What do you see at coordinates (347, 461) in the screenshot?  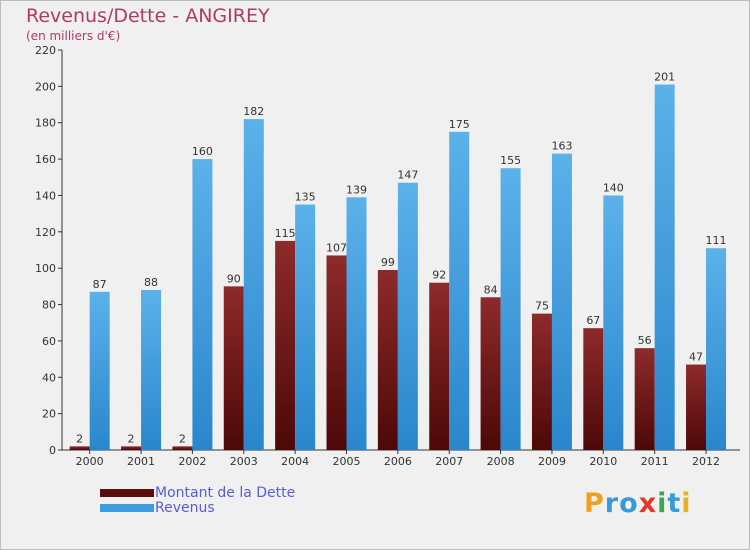 I see `x-tick-label: 2005` at bounding box center [347, 461].